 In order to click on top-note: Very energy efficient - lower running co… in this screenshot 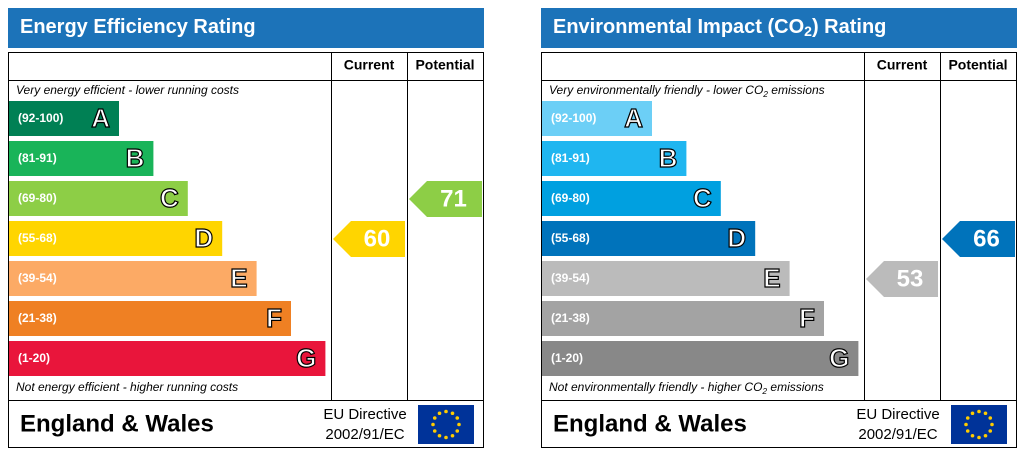, I will do `click(127, 90)`.